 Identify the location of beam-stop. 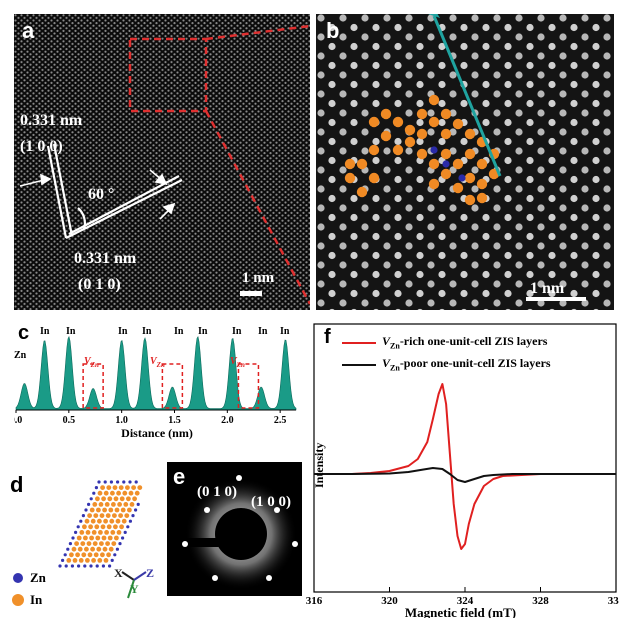
(241, 534).